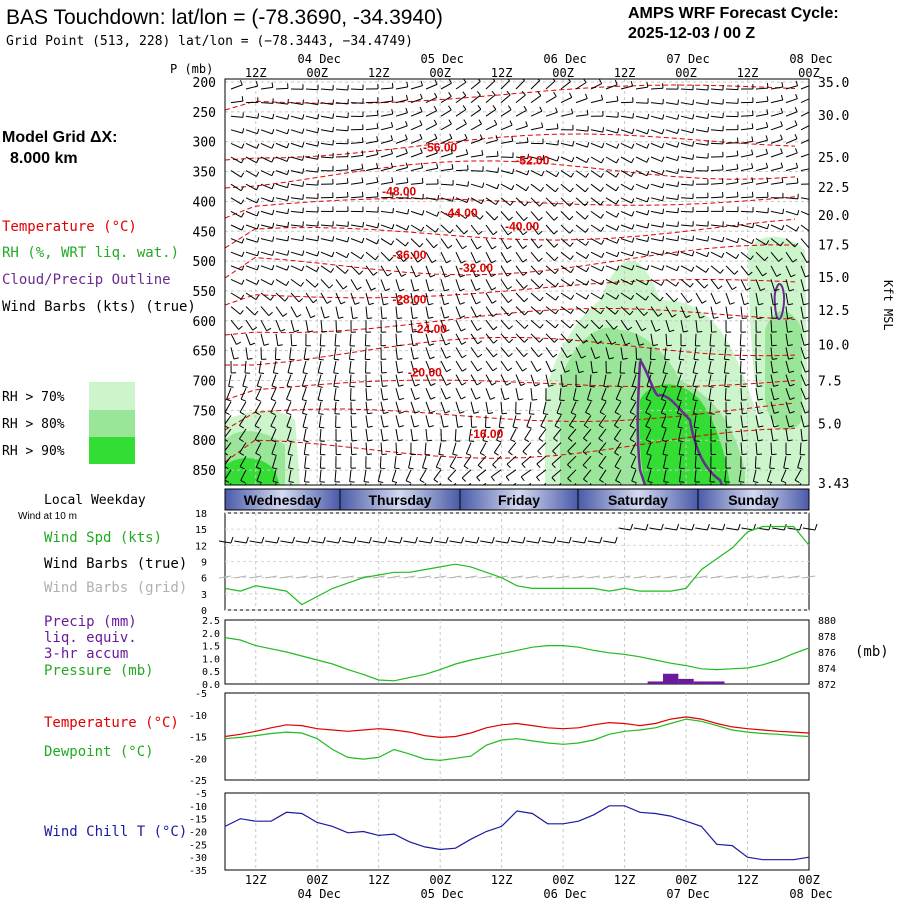 This screenshot has height=900, width=900. I want to click on model-grid-label: Model Grid ΔX:, so click(60, 137).